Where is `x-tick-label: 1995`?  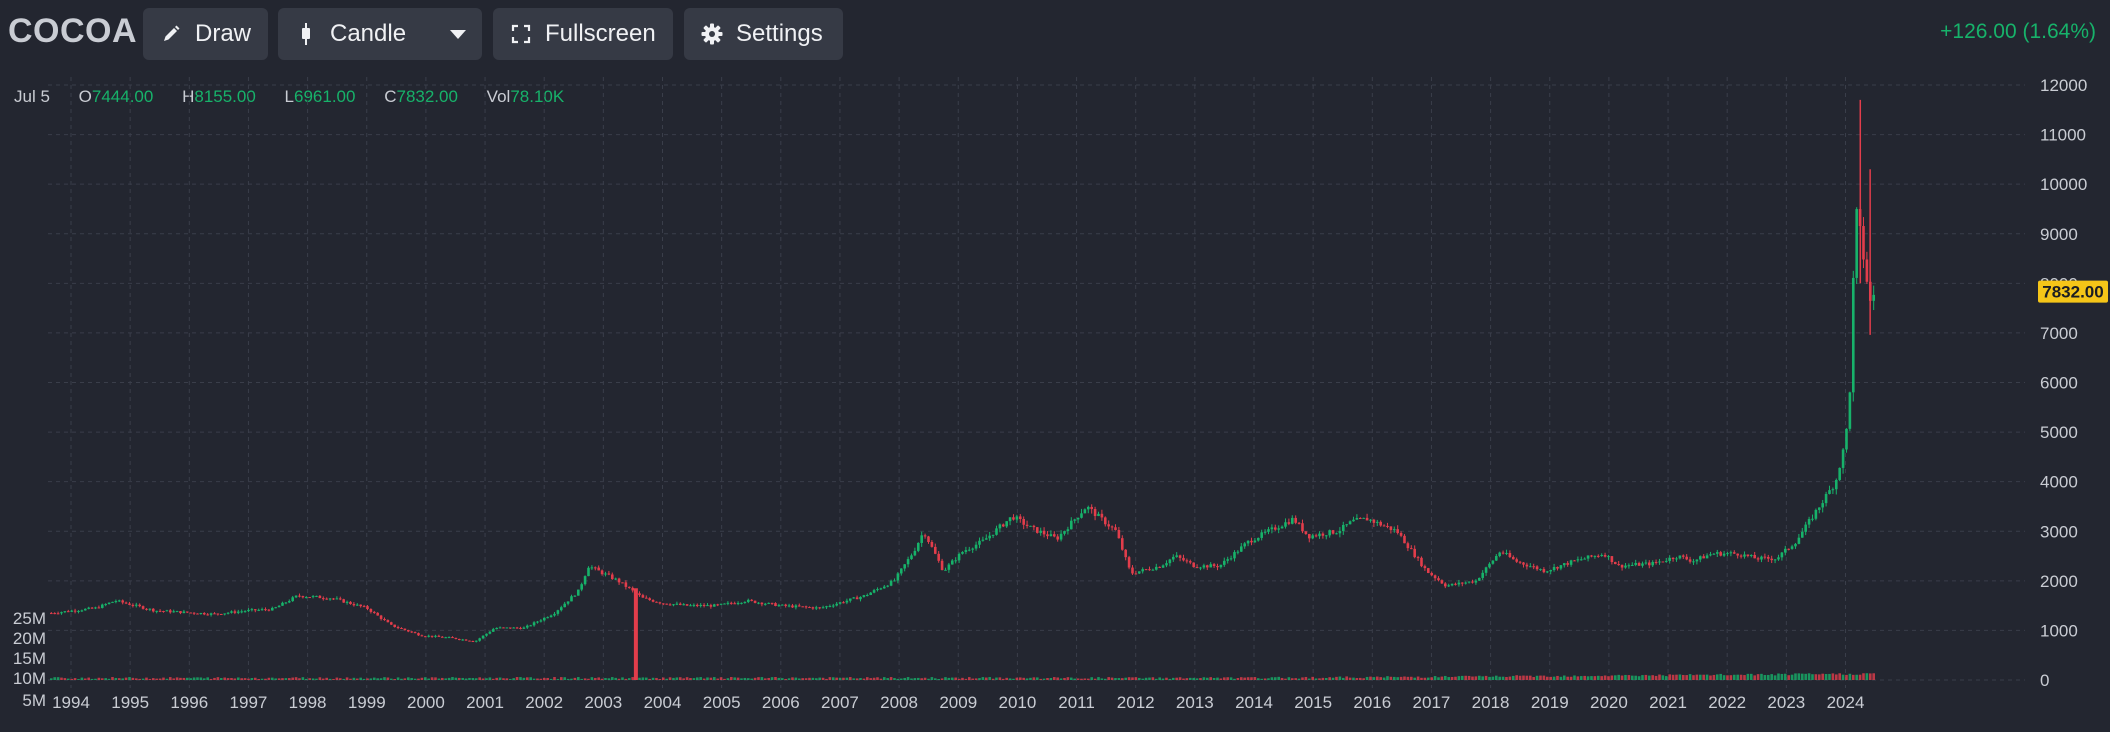 x-tick-label: 1995 is located at coordinates (130, 702).